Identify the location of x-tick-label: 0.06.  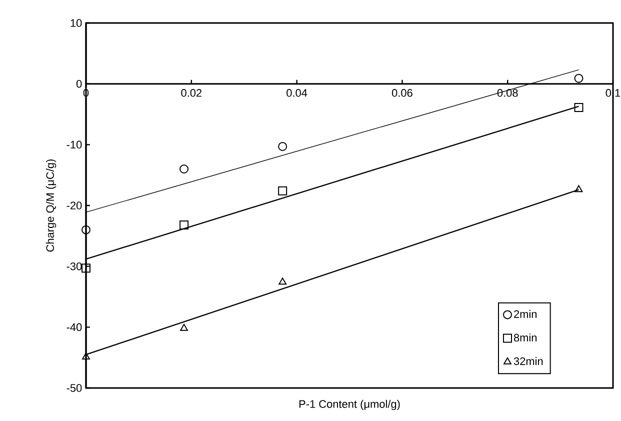
(402, 93).